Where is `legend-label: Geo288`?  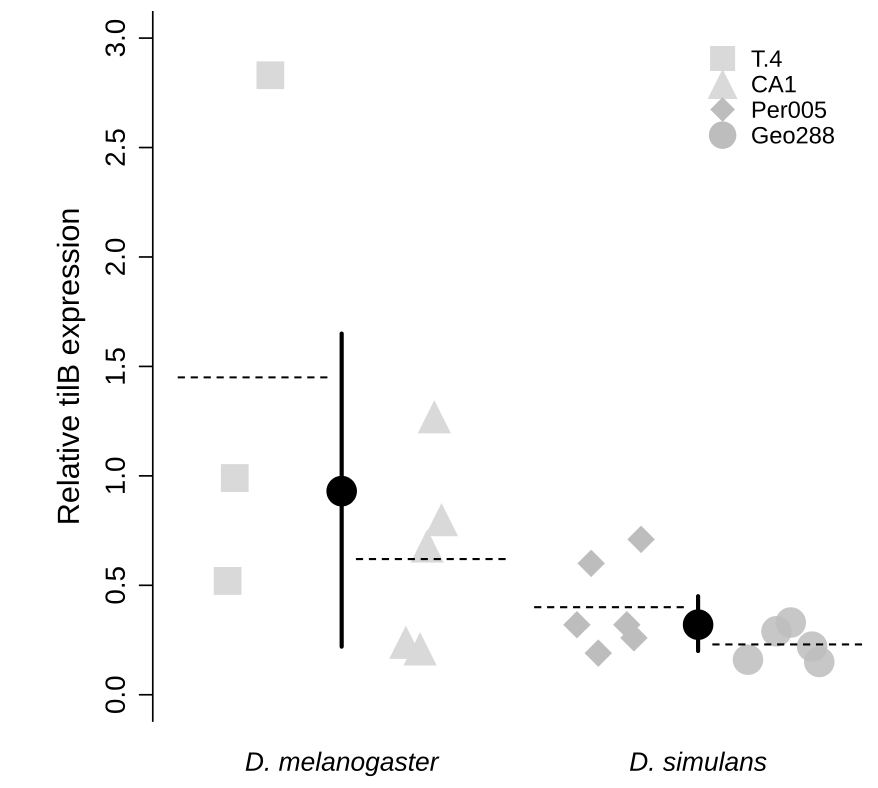 legend-label: Geo288 is located at coordinates (793, 135).